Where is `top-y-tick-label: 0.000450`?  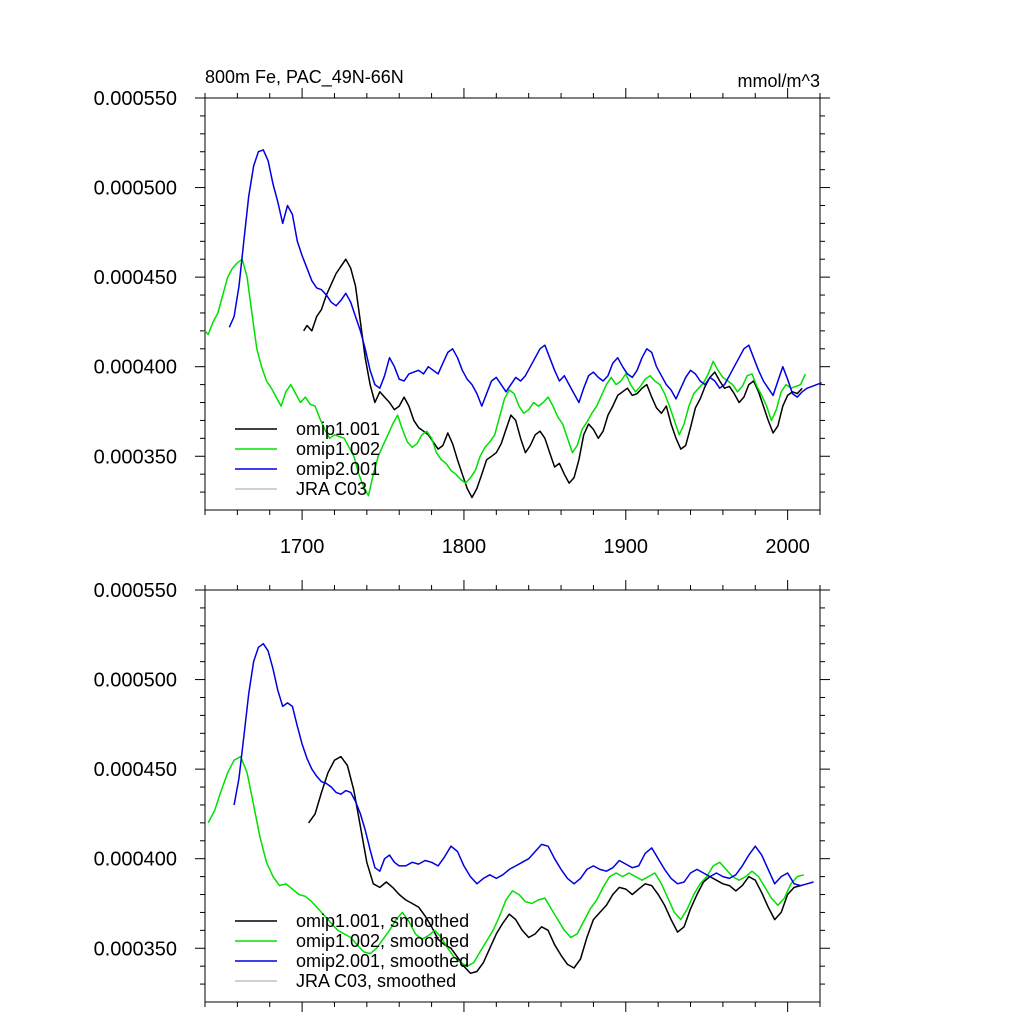 top-y-tick-label: 0.000450 is located at coordinates (135, 278).